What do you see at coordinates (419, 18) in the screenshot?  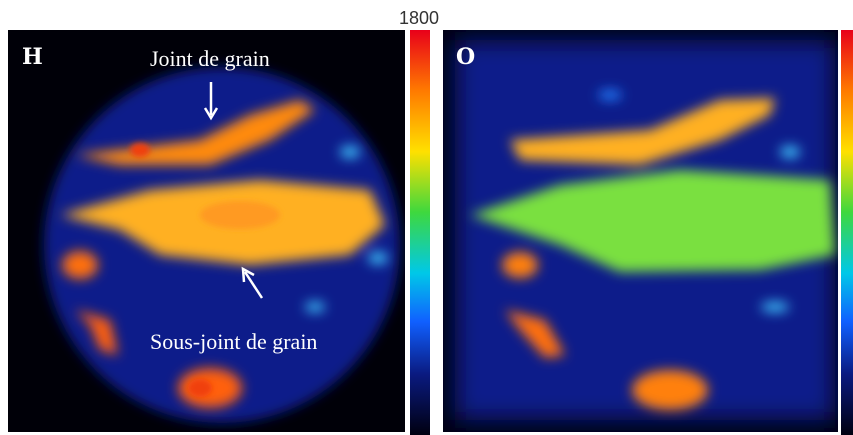 I see `colorbar-max-label: 1800` at bounding box center [419, 18].